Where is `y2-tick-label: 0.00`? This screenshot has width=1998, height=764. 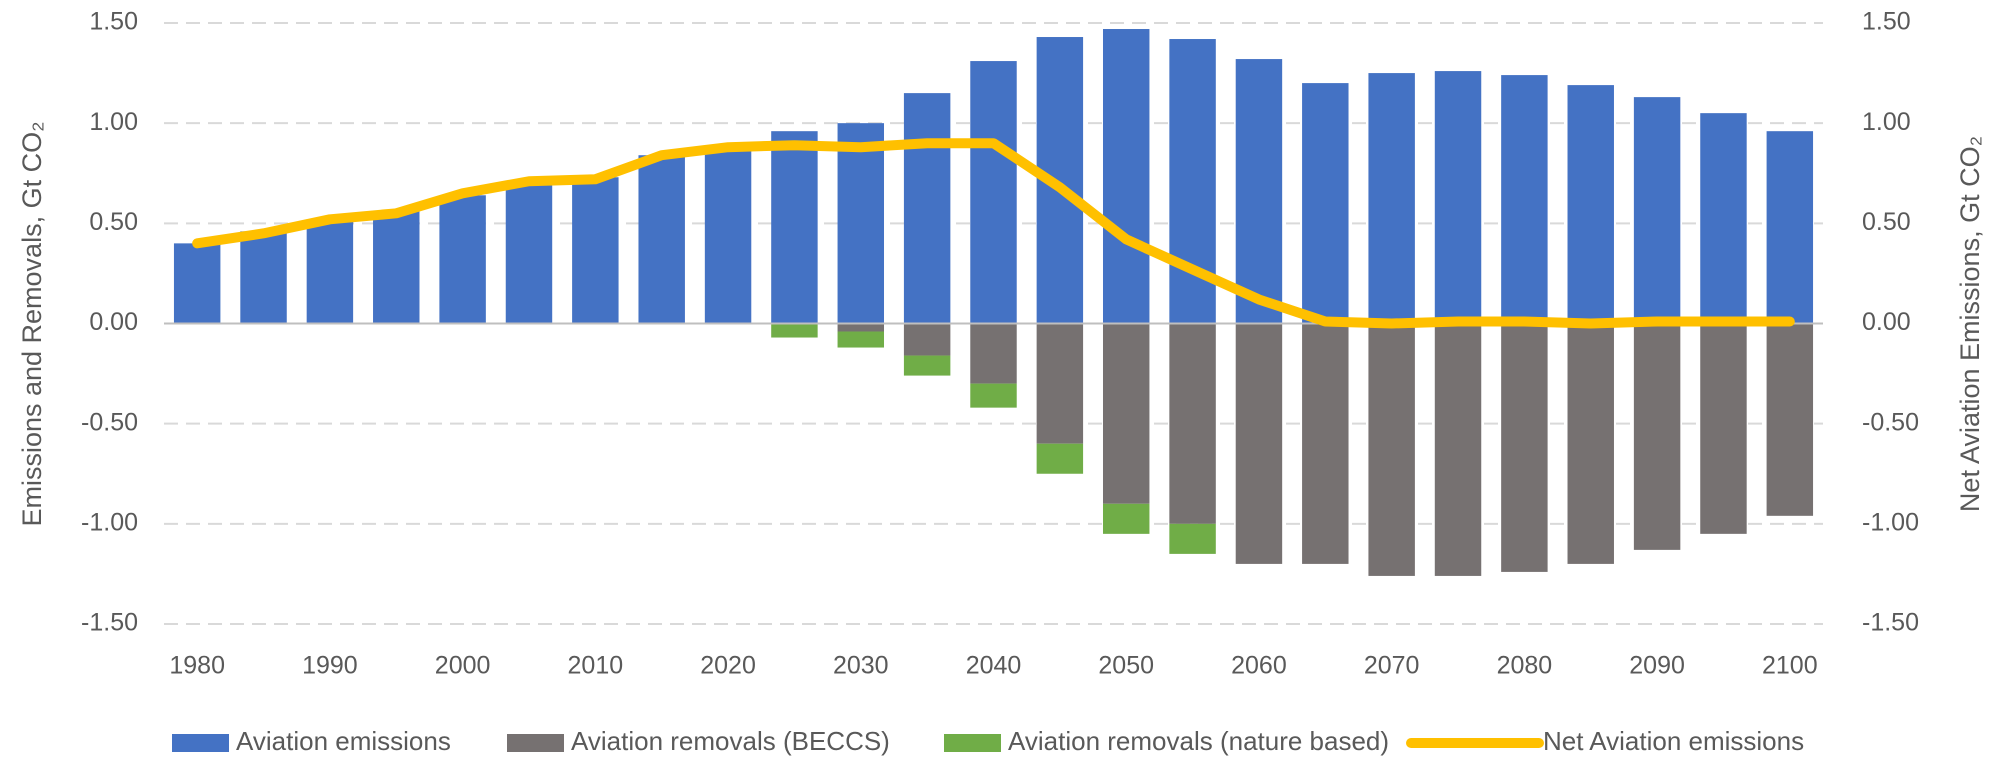
y2-tick-label: 0.00 is located at coordinates (1886, 322).